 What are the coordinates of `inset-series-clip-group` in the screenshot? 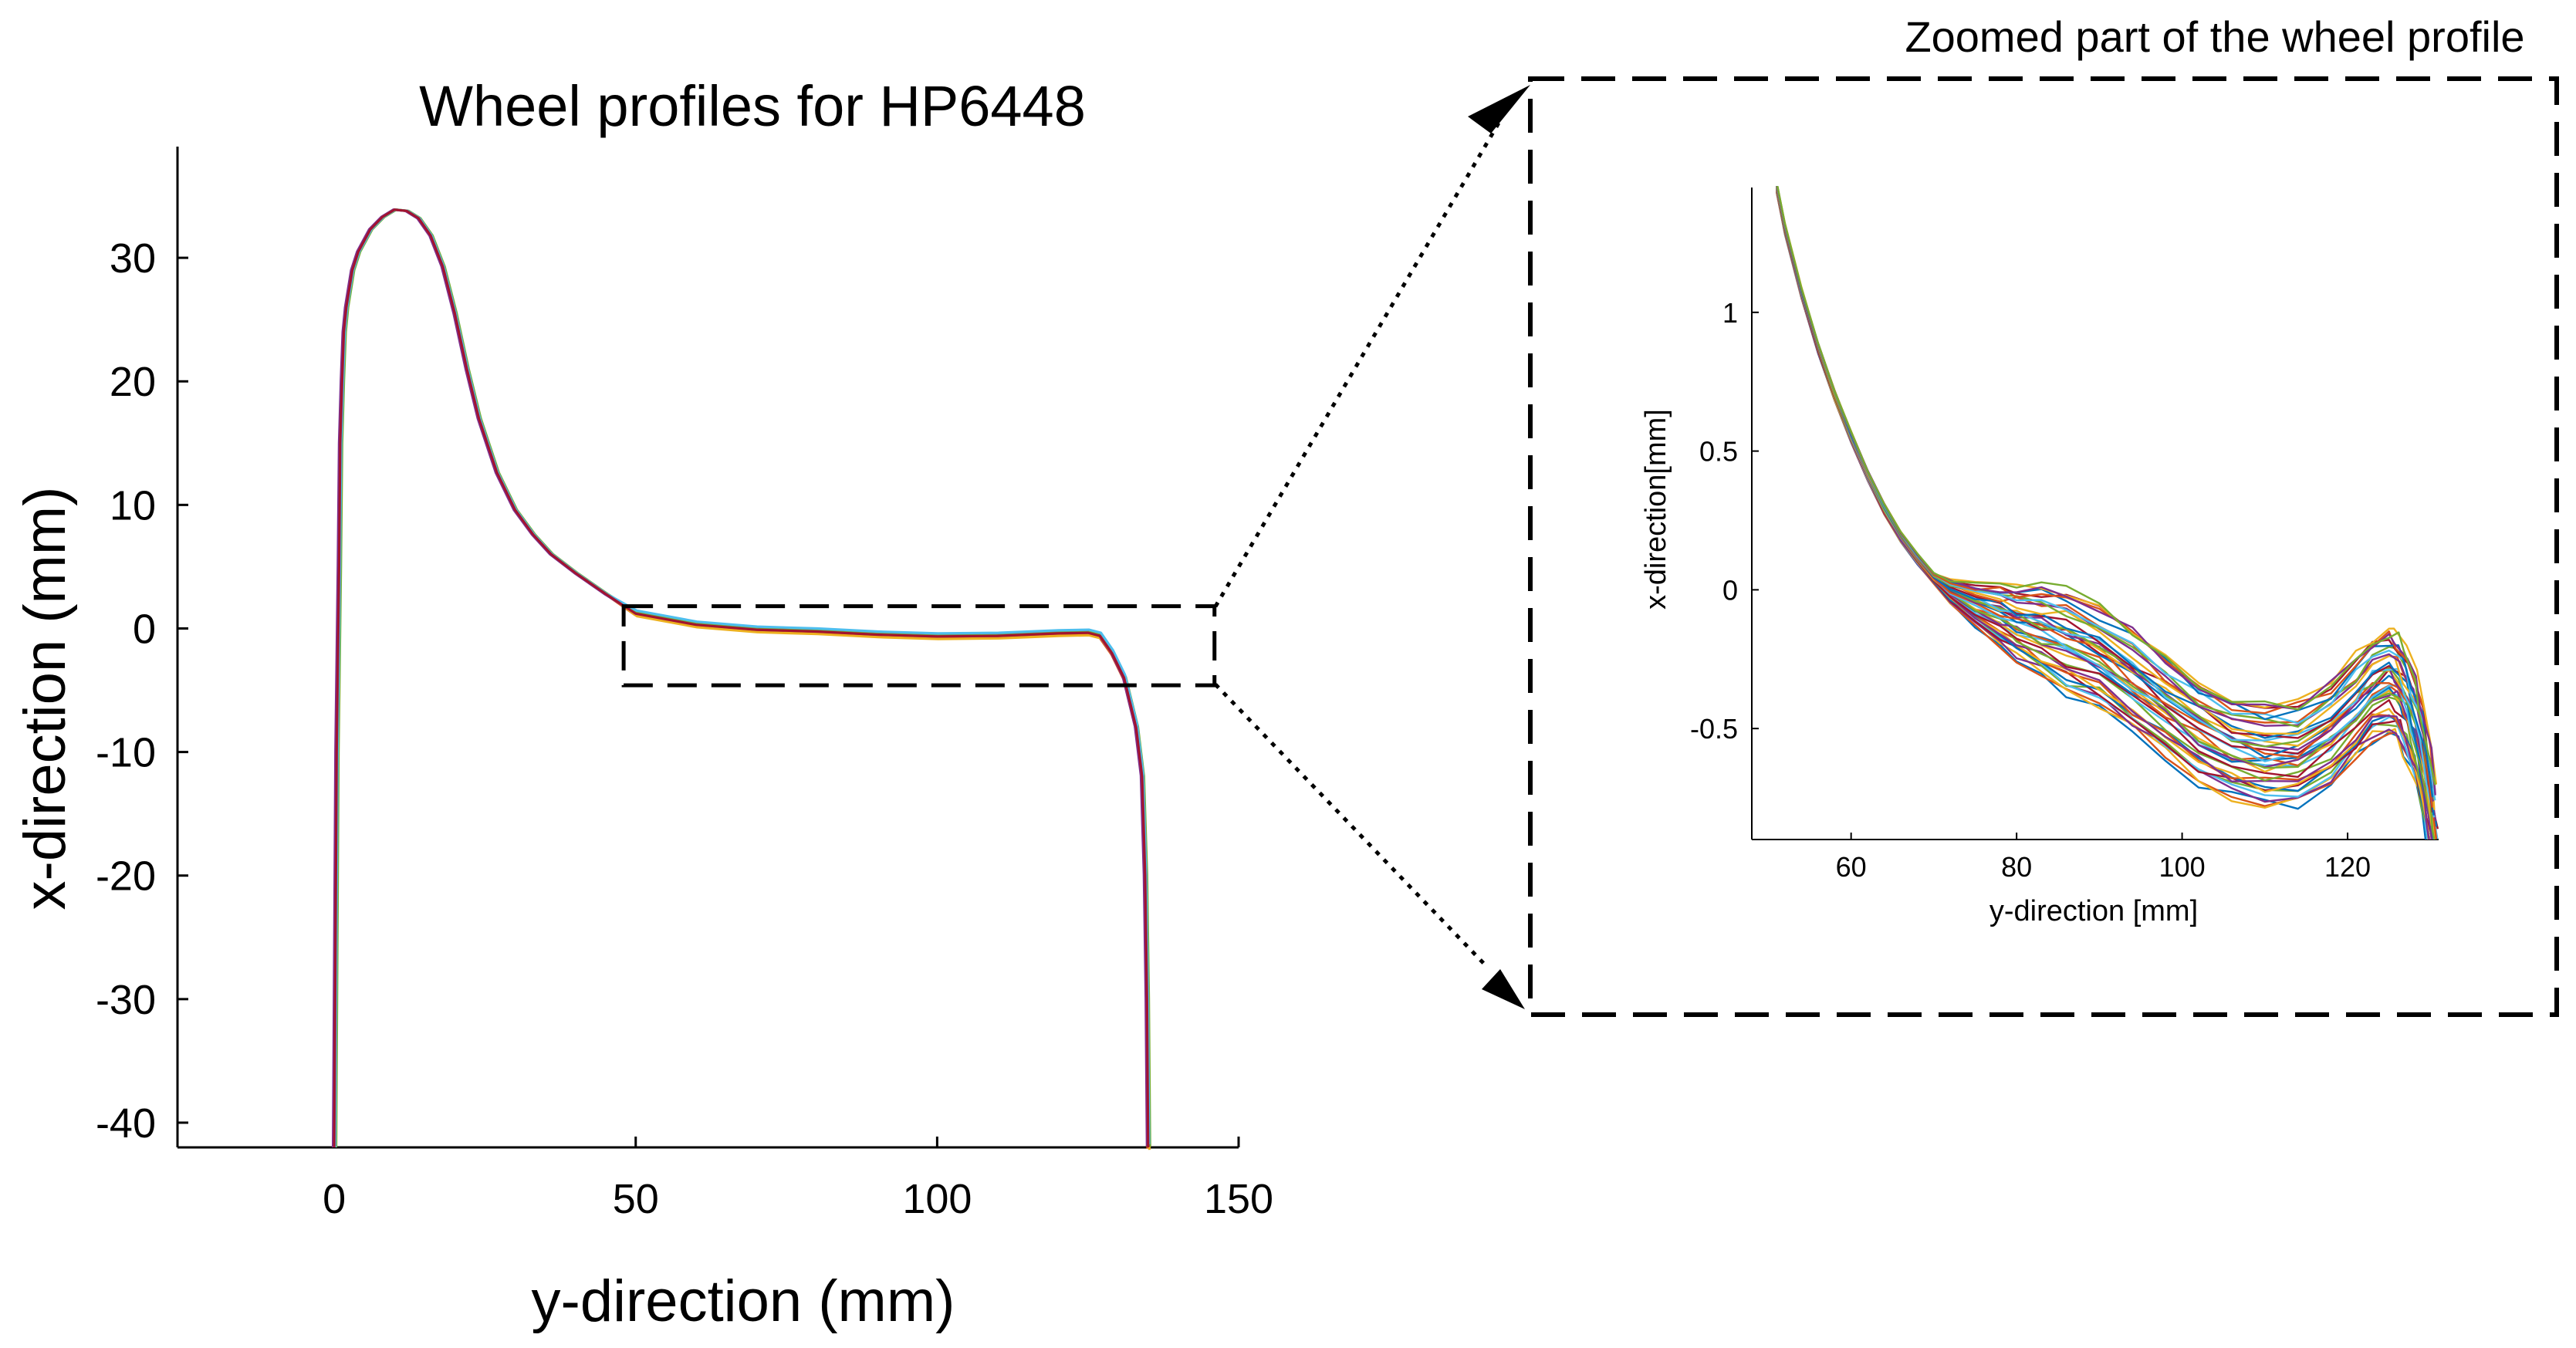 It's located at (2107, 513).